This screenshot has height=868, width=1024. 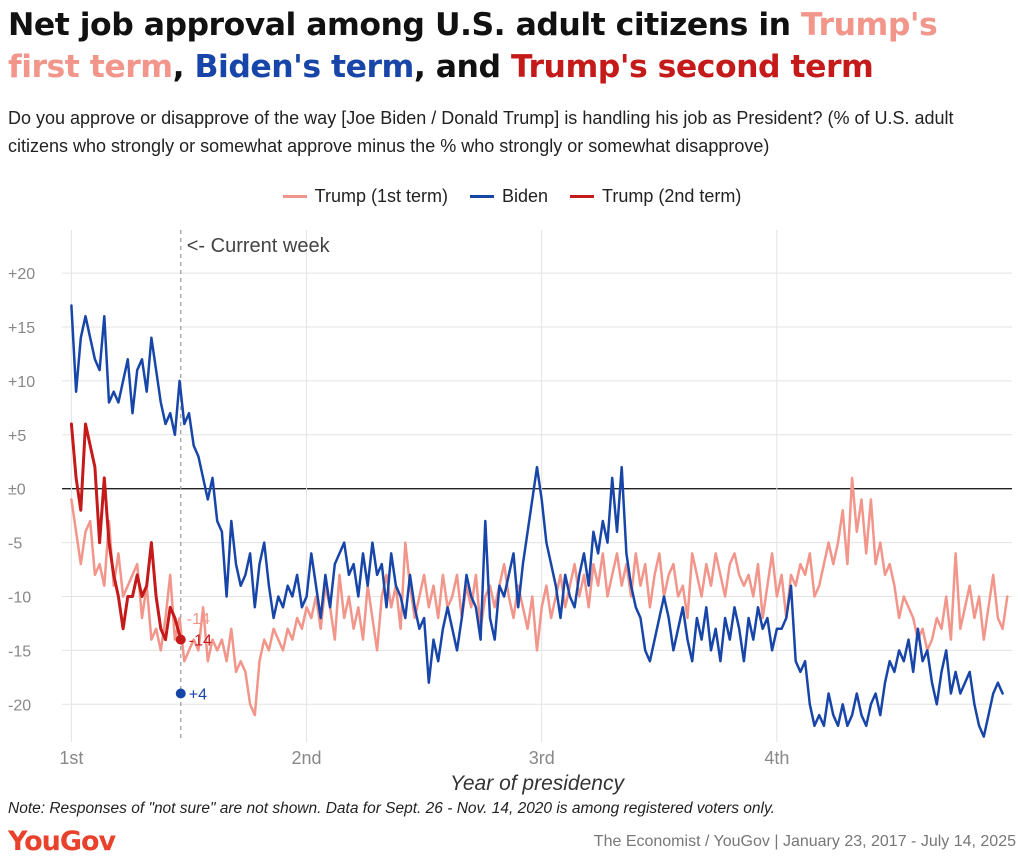 What do you see at coordinates (525, 195) in the screenshot?
I see `legend-label-biden: Biden` at bounding box center [525, 195].